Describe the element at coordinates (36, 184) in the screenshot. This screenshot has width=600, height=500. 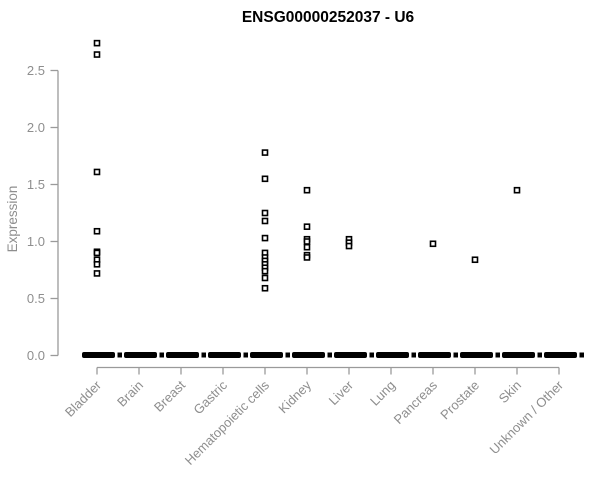
I see `y-tick-label: 1.5` at that location.